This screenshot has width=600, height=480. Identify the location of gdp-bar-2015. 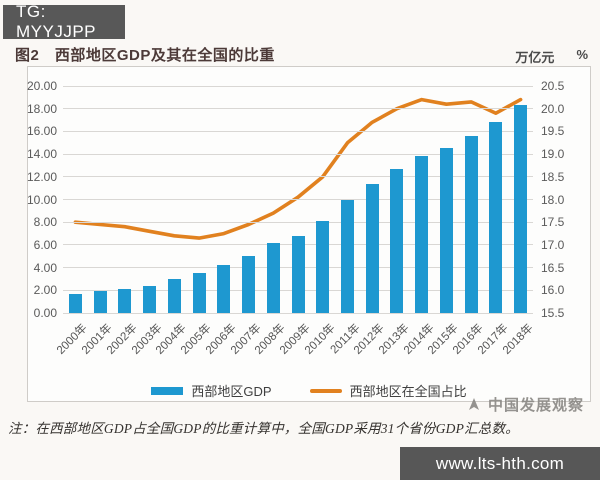
(446, 230).